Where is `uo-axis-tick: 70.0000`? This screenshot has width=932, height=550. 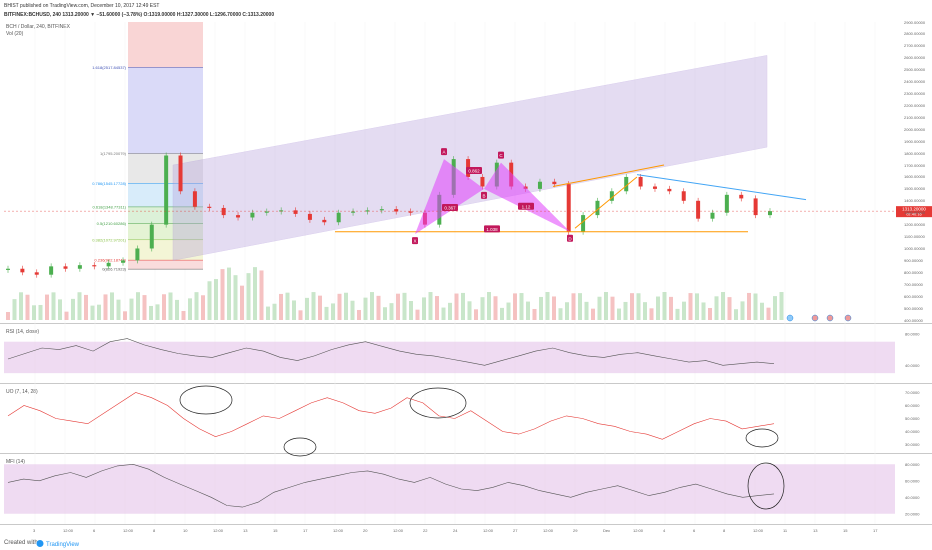 uo-axis-tick: 70.0000 is located at coordinates (912, 392).